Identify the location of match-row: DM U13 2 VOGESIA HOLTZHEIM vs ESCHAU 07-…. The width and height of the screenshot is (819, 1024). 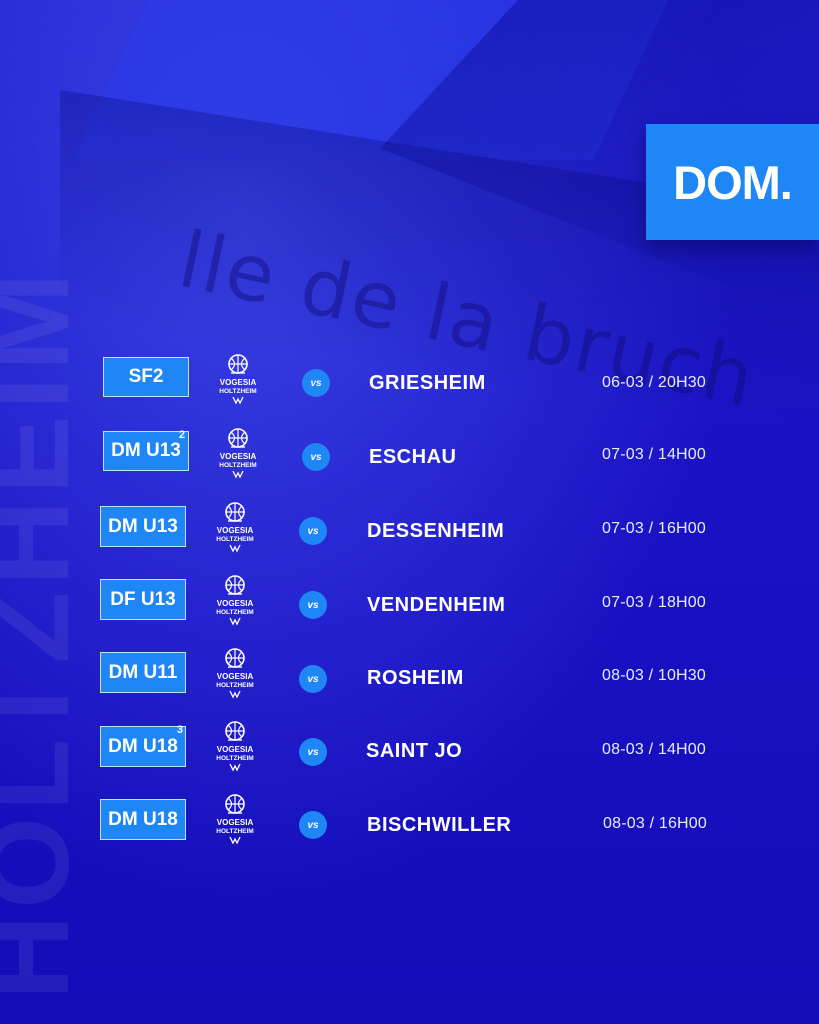
(409, 454).